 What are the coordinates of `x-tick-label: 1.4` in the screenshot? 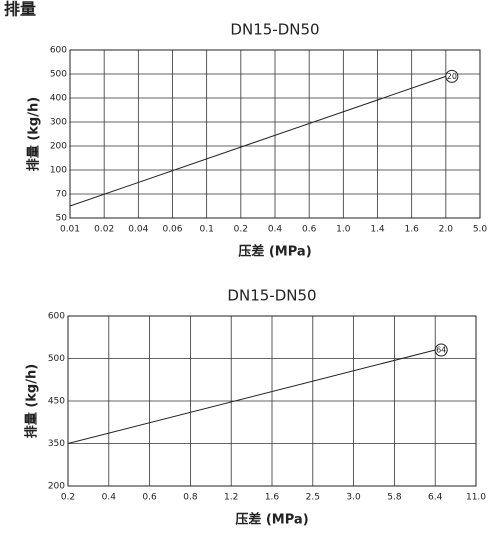 It's located at (377, 230).